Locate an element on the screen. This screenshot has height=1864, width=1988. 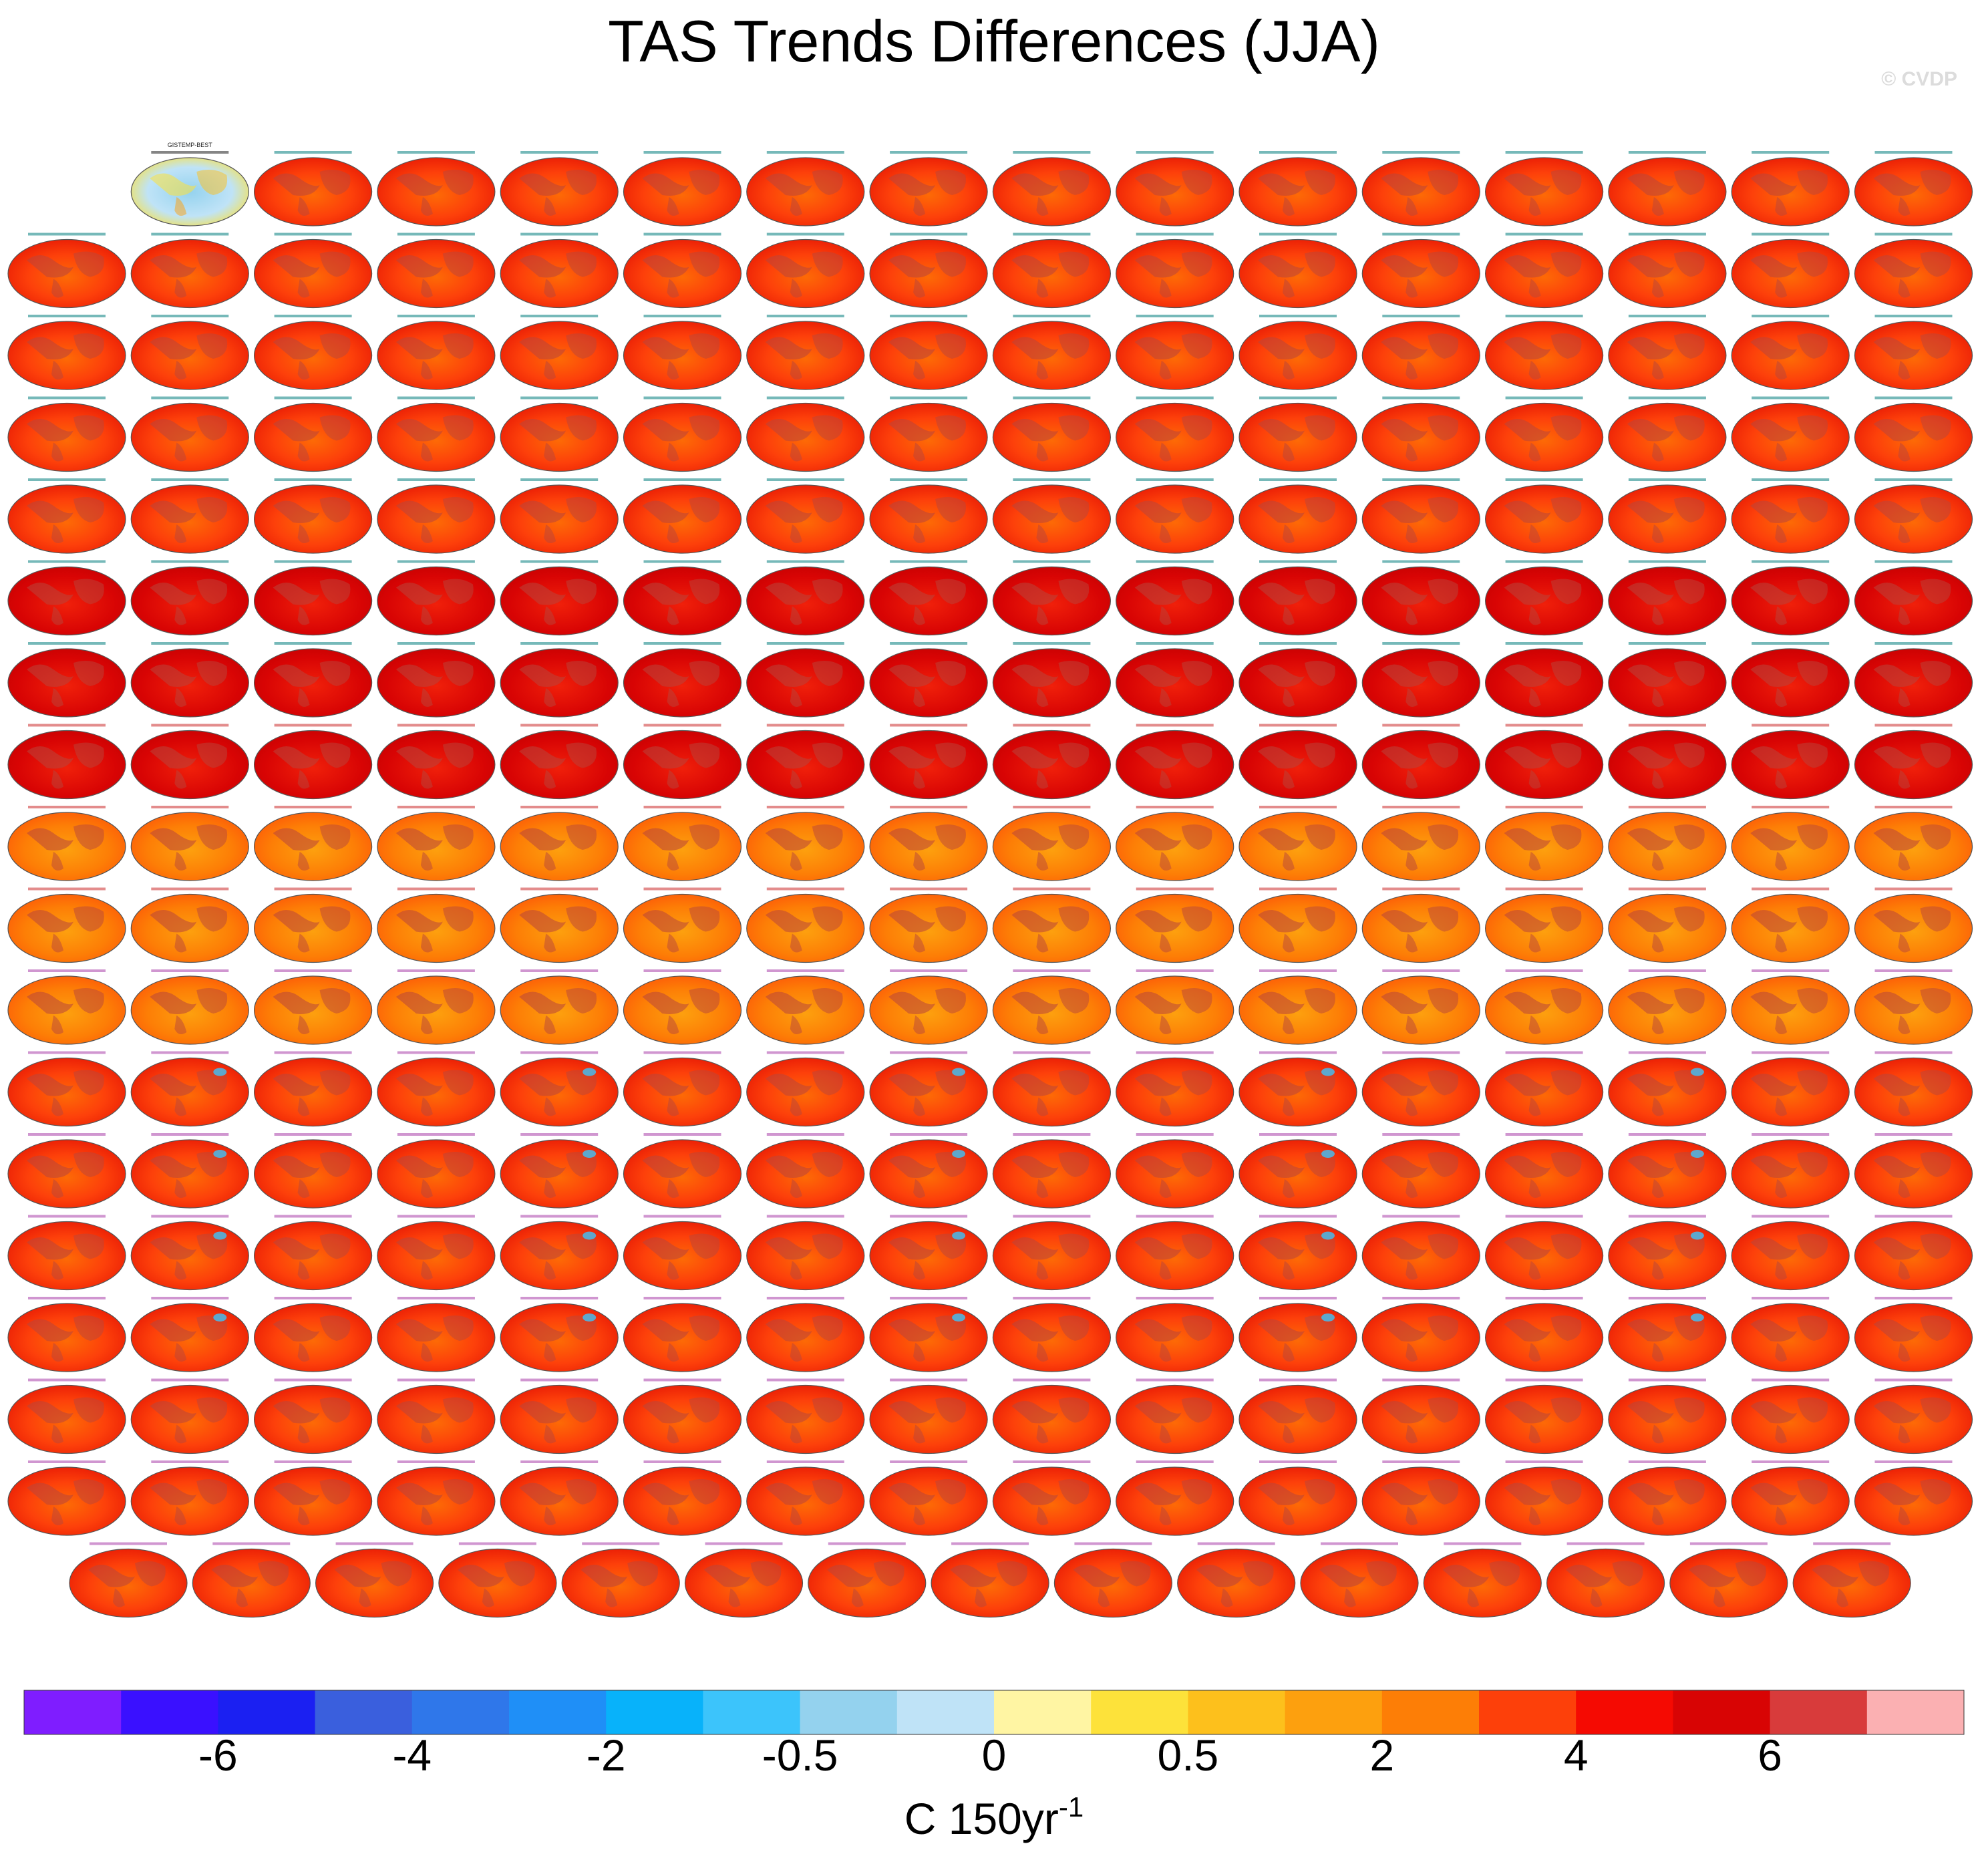
cool-anomaly is located at coordinates (959, 1235).